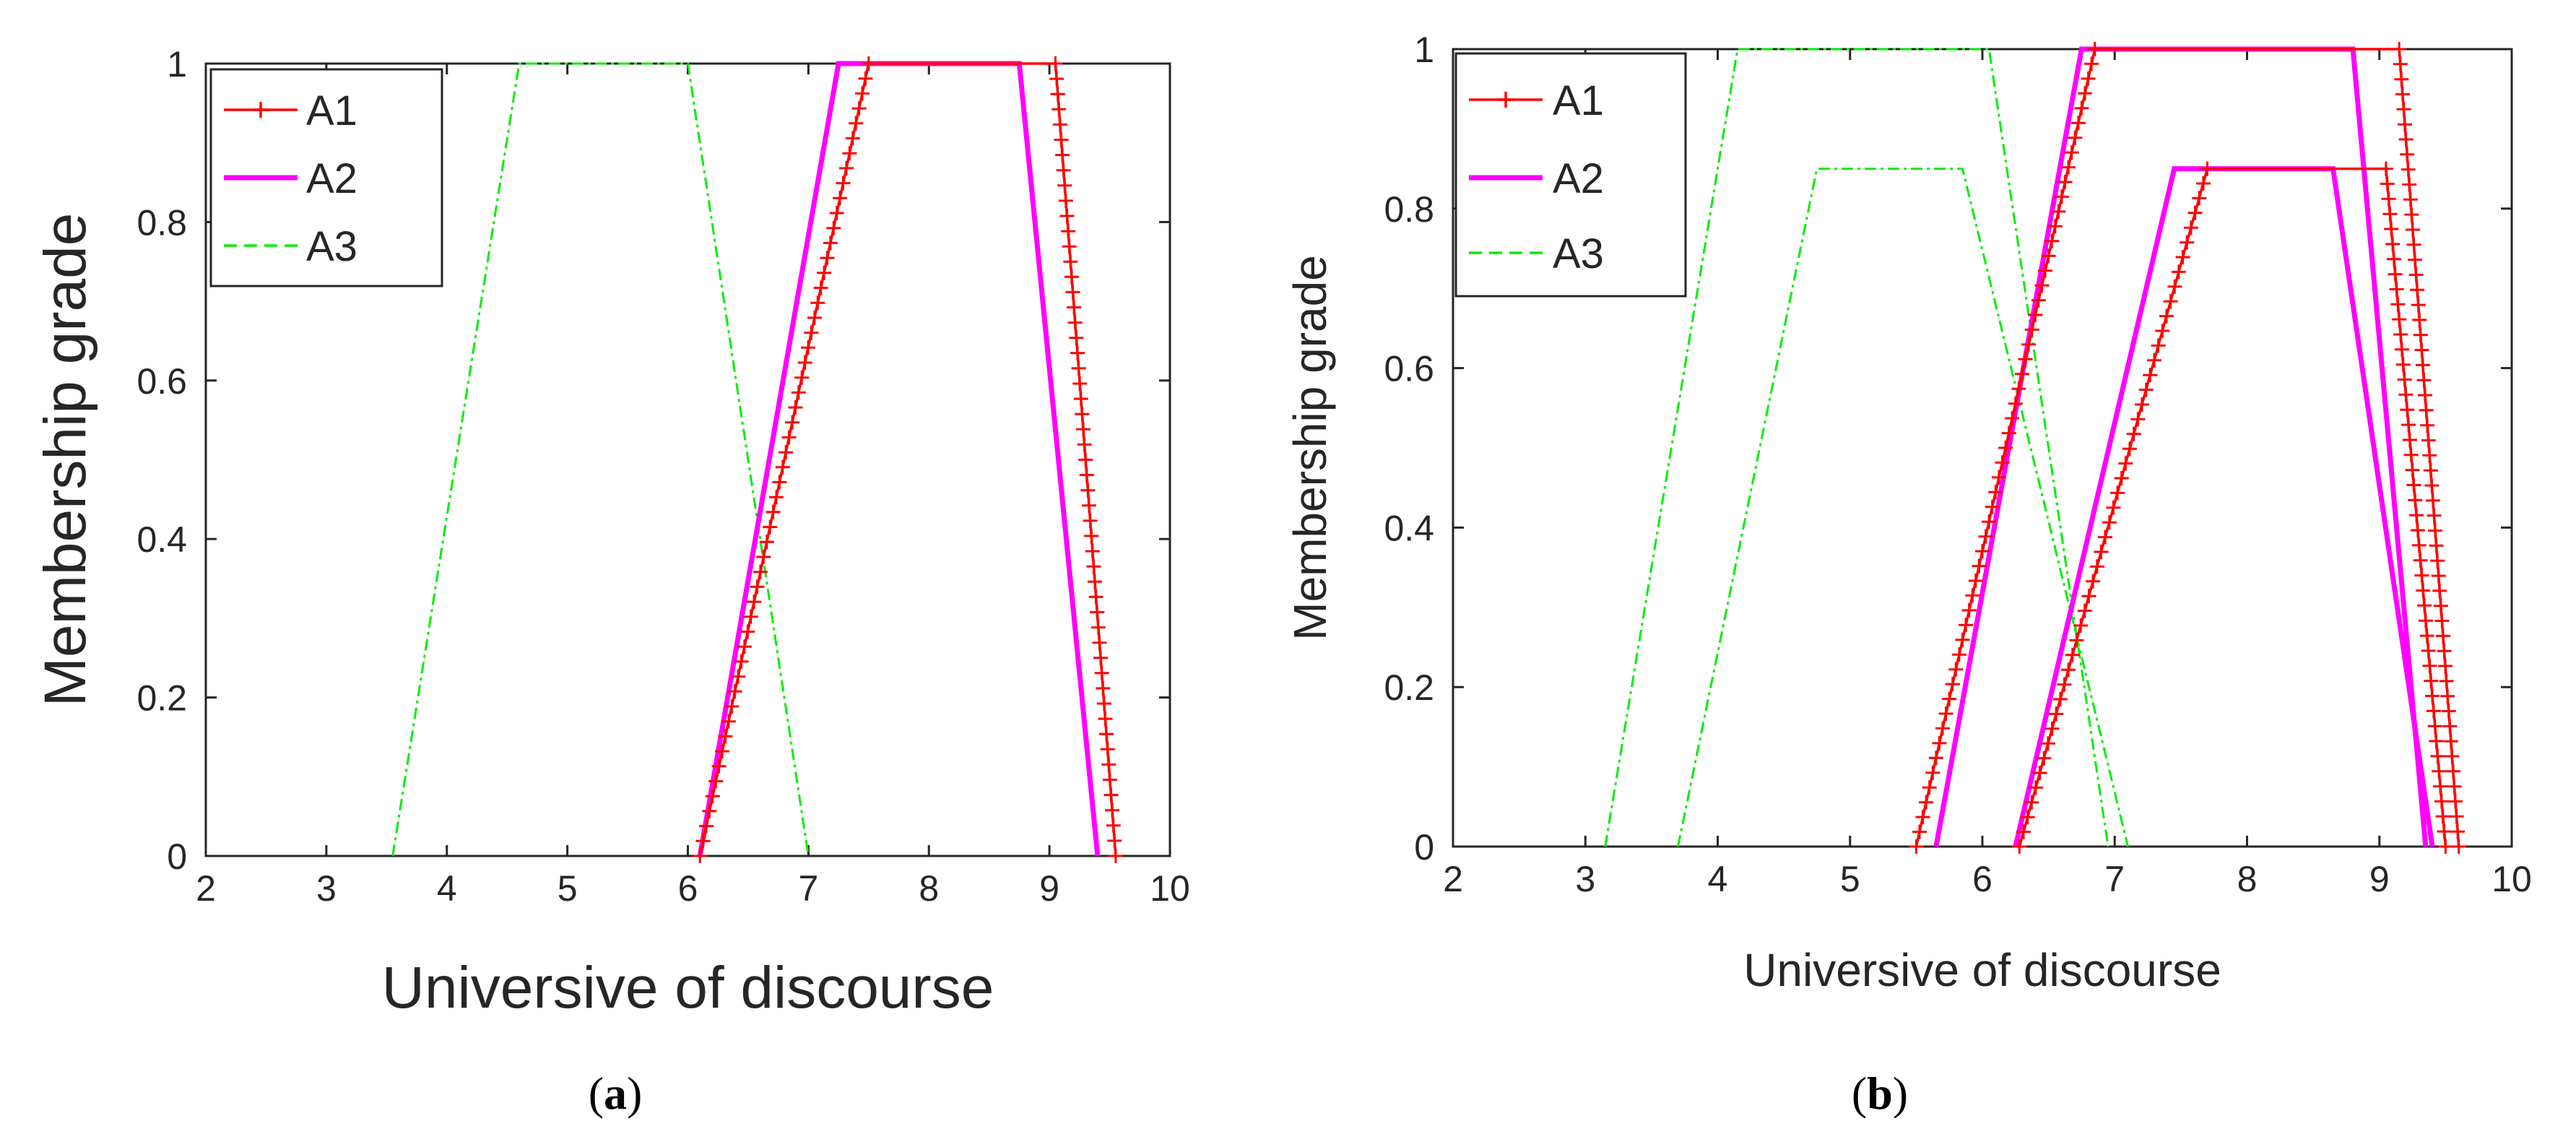 The height and width of the screenshot is (1129, 2576). Describe the element at coordinates (177, 64) in the screenshot. I see `y-tick-label: 1` at that location.